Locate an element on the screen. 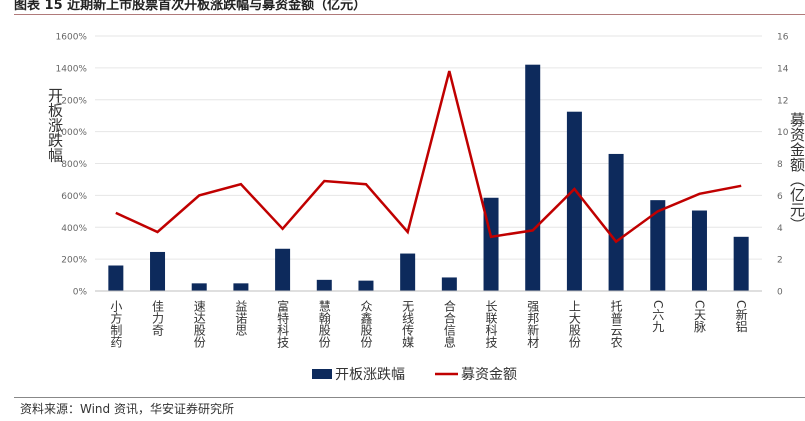 The image size is (805, 421). source-note: 资料来源：Wind 资讯，华安证券研究所 is located at coordinates (127, 409).